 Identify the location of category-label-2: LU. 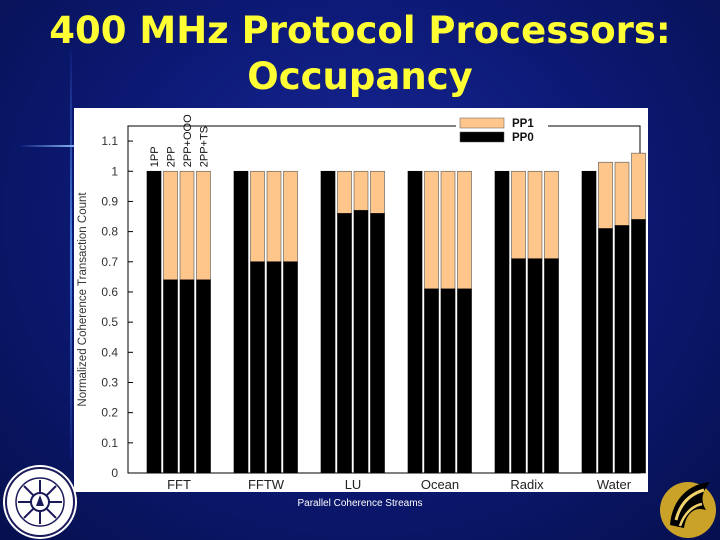
(353, 484).